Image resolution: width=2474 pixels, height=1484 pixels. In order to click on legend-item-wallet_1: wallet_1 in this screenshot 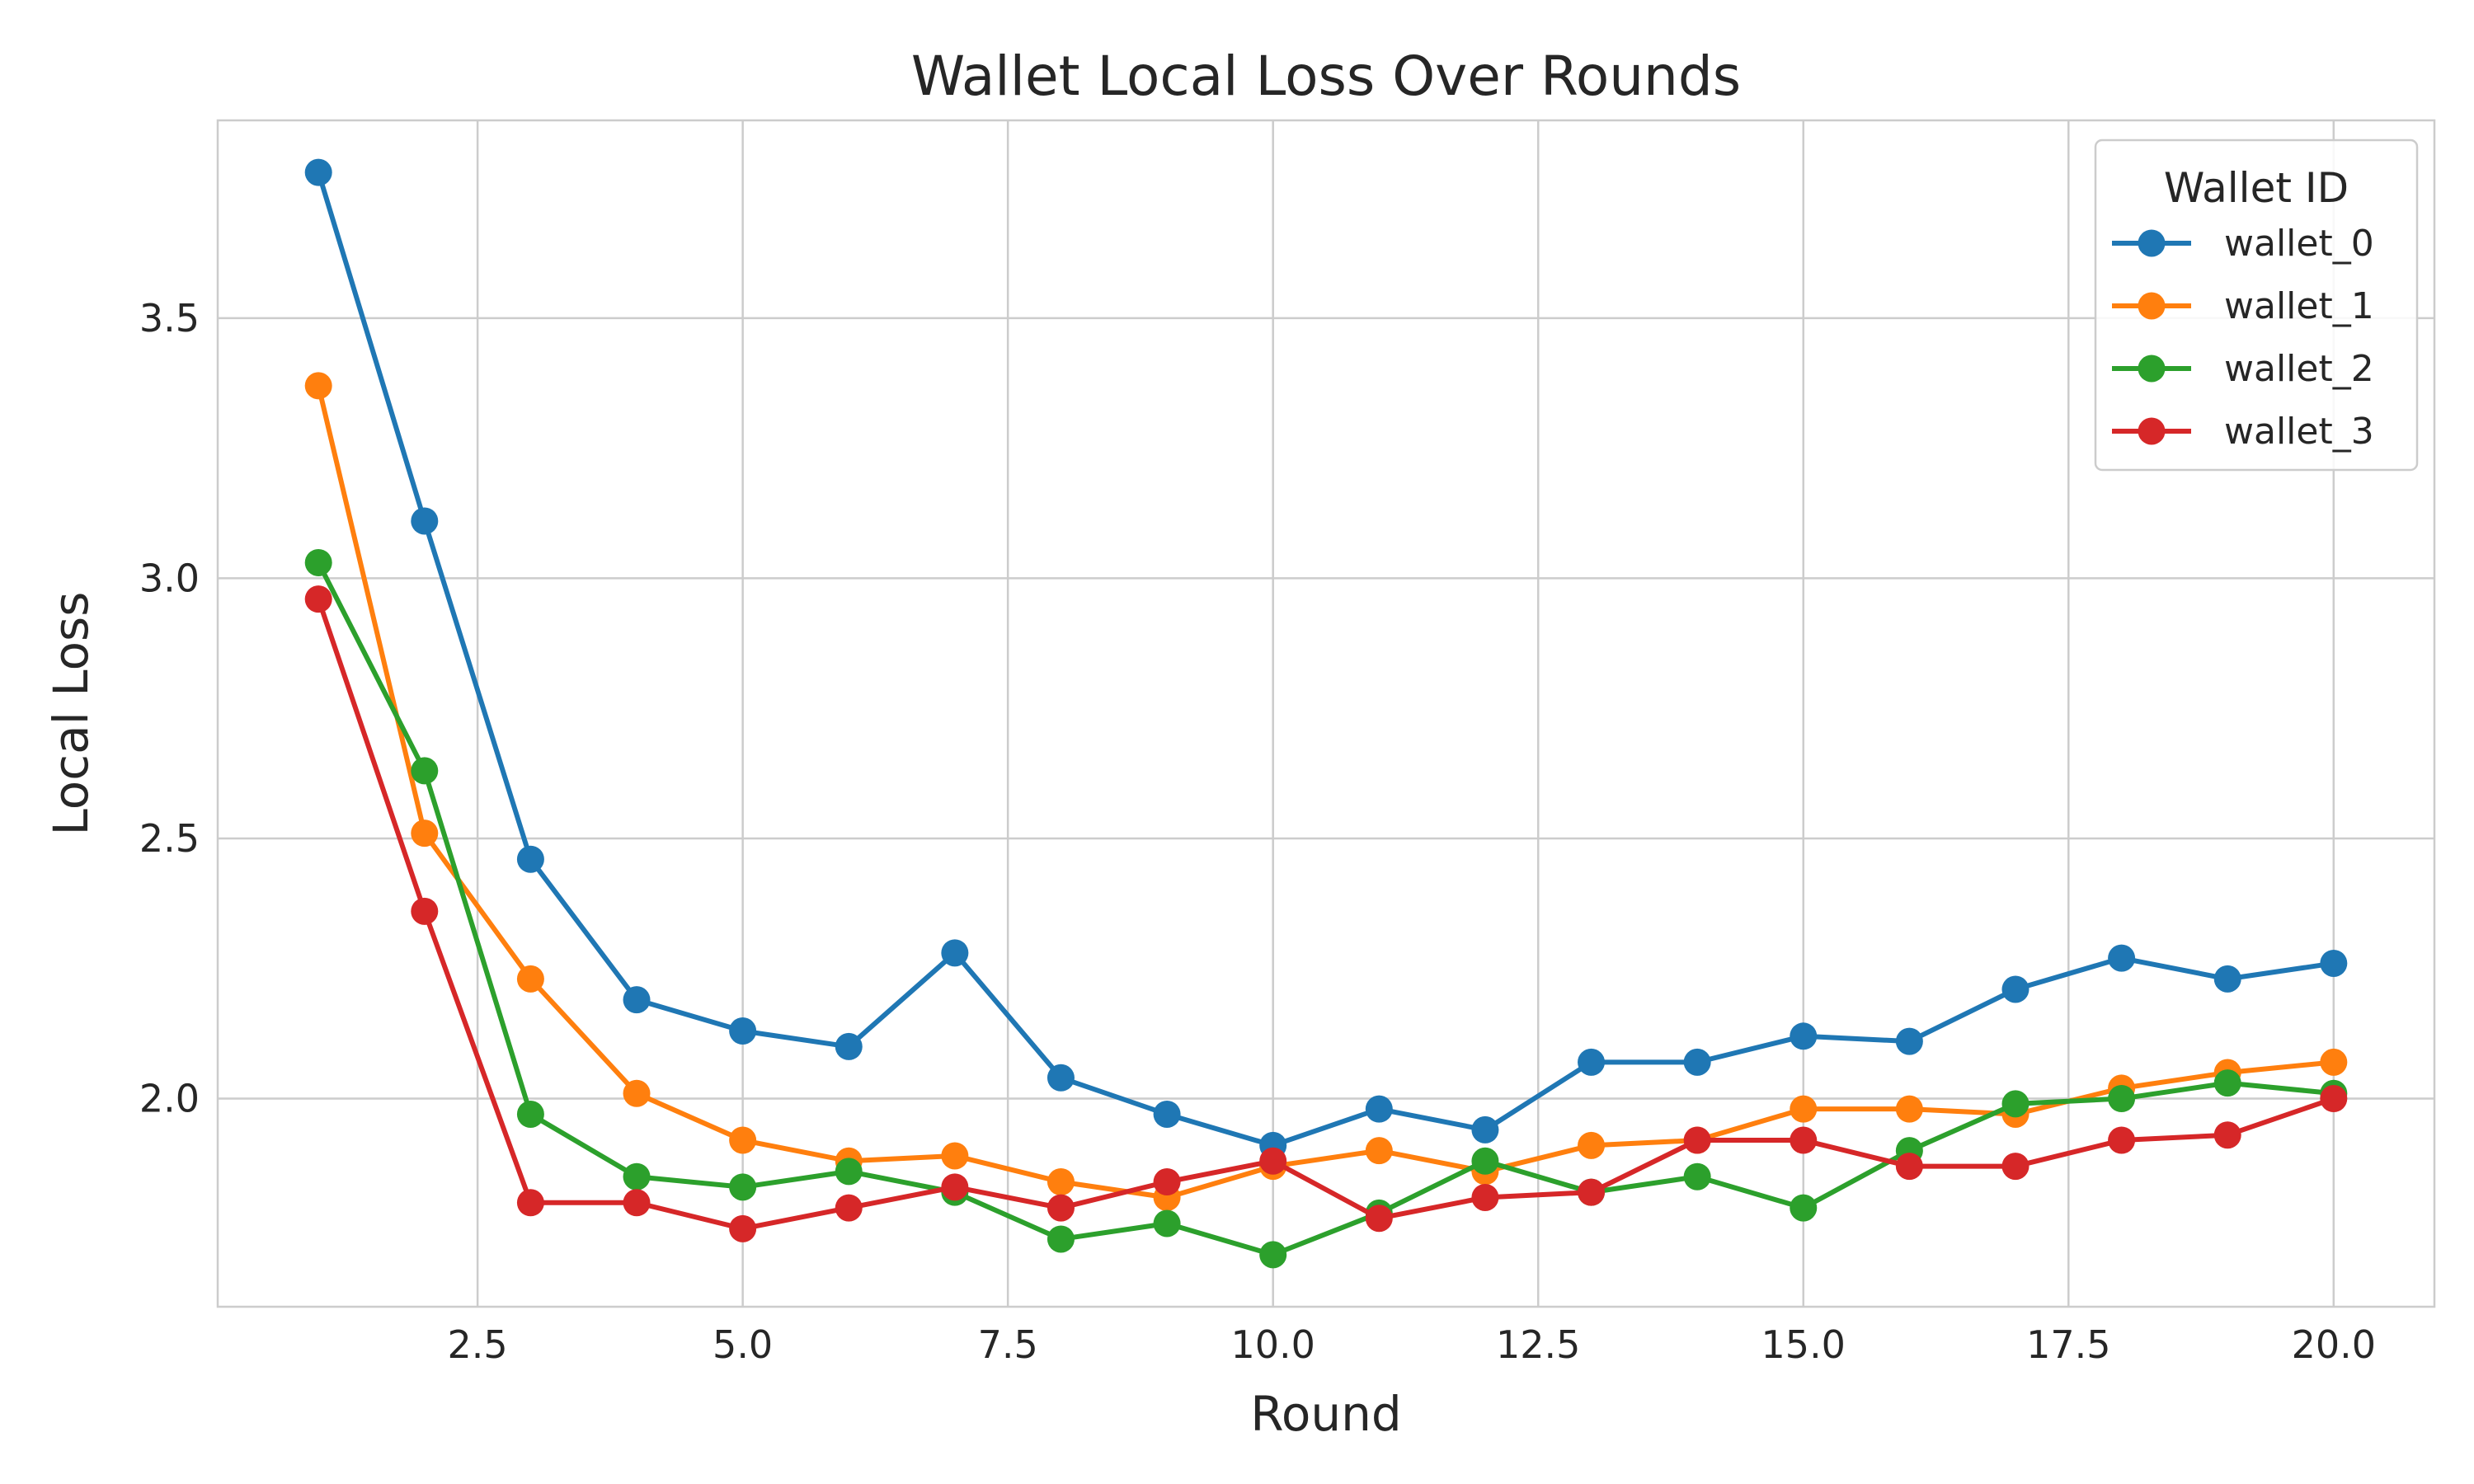, I will do `click(2243, 306)`.